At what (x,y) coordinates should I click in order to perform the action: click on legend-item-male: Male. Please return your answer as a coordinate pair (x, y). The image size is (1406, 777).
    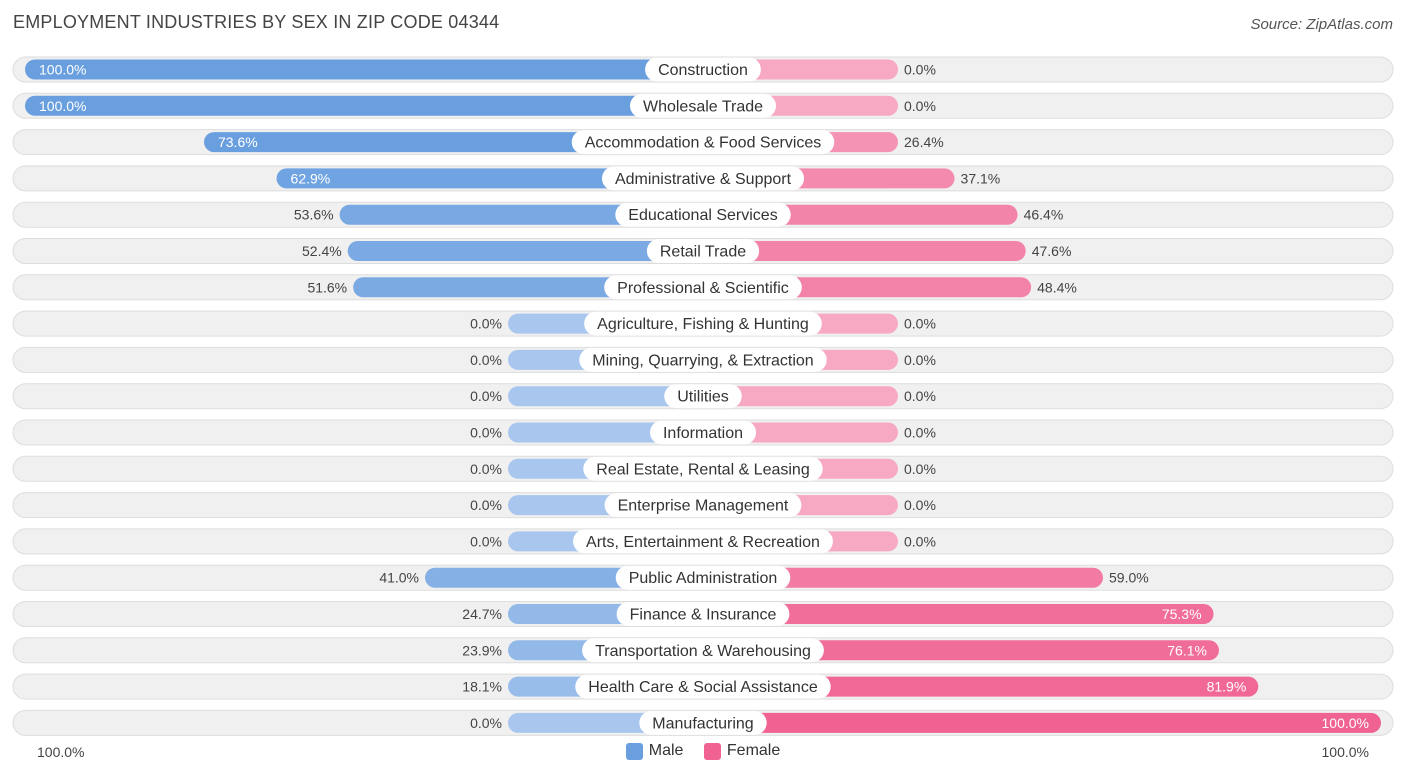
    Looking at the image, I should click on (654, 751).